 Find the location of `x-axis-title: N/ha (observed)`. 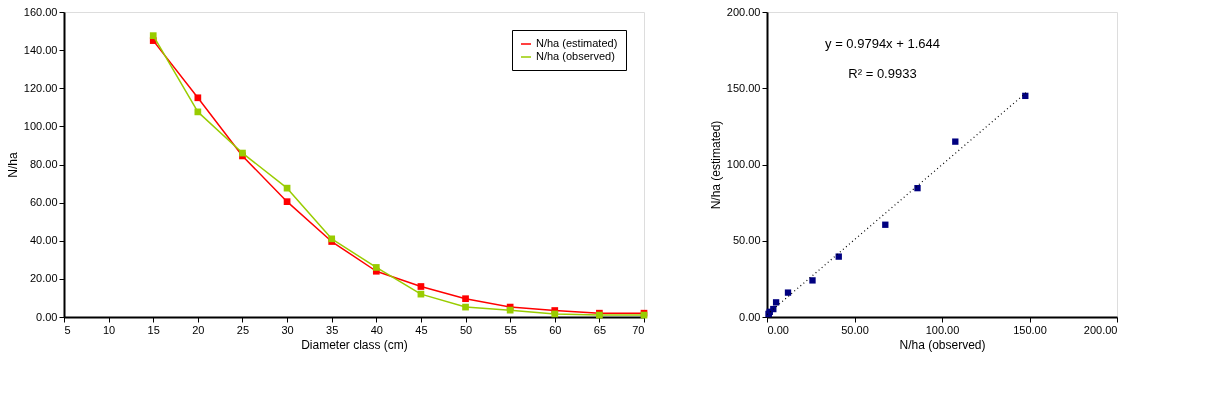

x-axis-title: N/ha (observed) is located at coordinates (942, 344).